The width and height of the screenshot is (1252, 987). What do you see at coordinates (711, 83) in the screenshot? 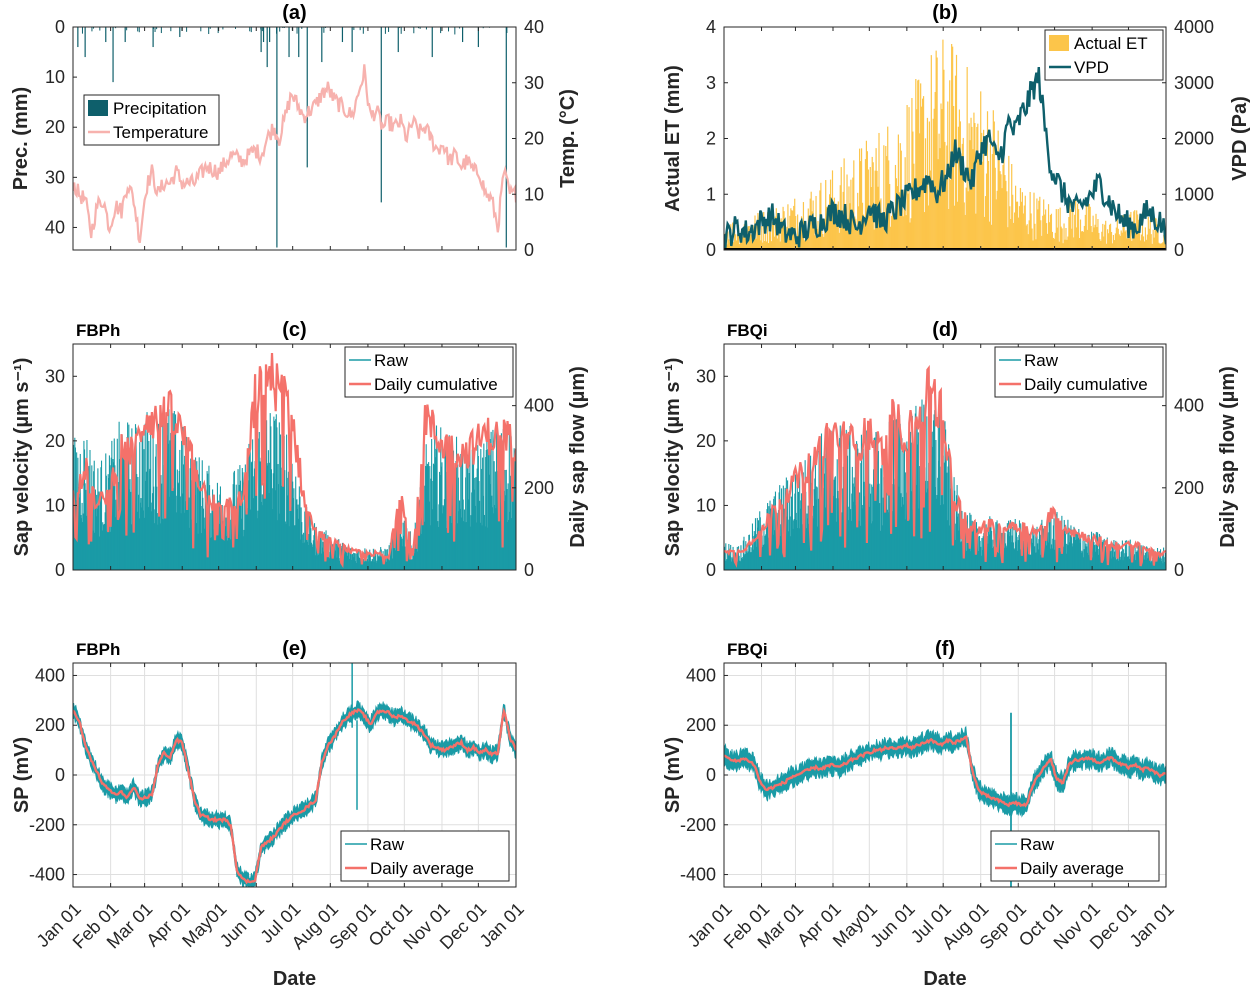
I see `y-tick-label: 3` at bounding box center [711, 83].